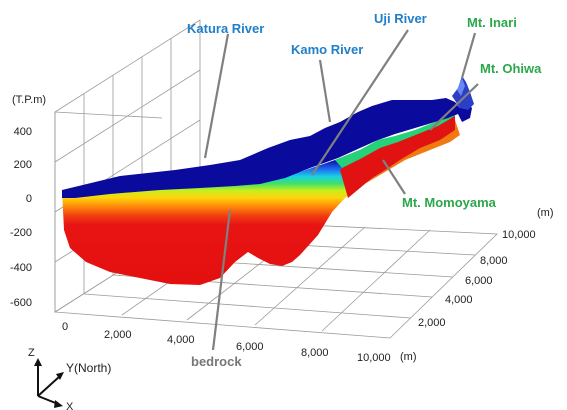 Image resolution: width=567 pixels, height=410 pixels. I want to click on compass-z-label: Z, so click(31, 353).